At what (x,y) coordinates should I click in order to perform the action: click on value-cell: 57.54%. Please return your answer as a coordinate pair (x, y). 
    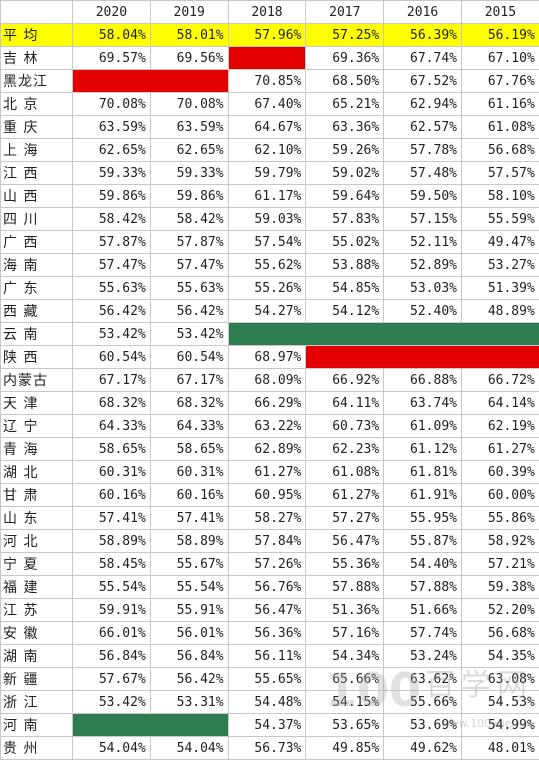
    Looking at the image, I should click on (267, 242).